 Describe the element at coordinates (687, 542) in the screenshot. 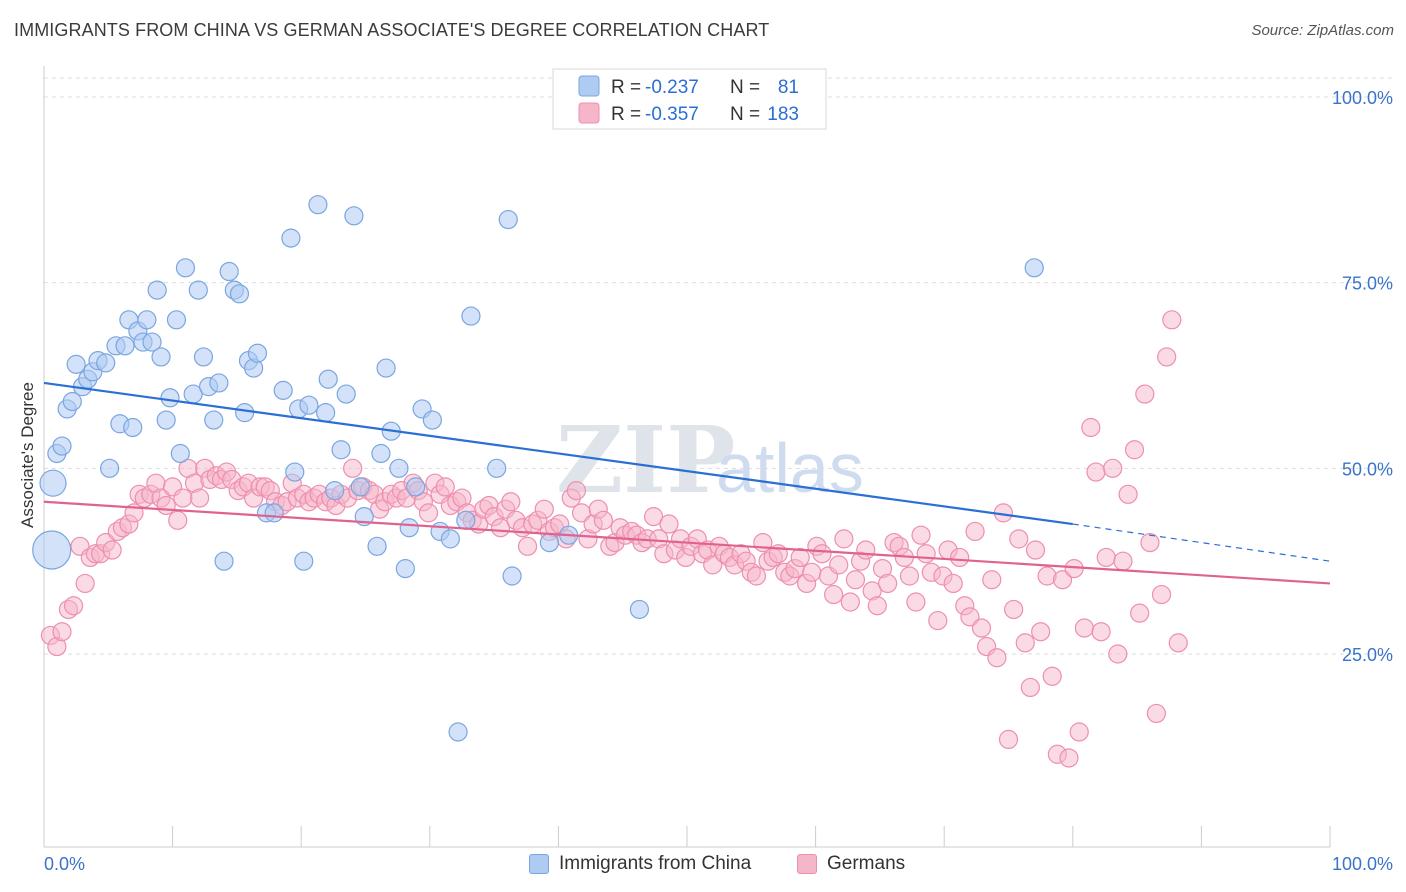

I see `german-trend-line` at that location.